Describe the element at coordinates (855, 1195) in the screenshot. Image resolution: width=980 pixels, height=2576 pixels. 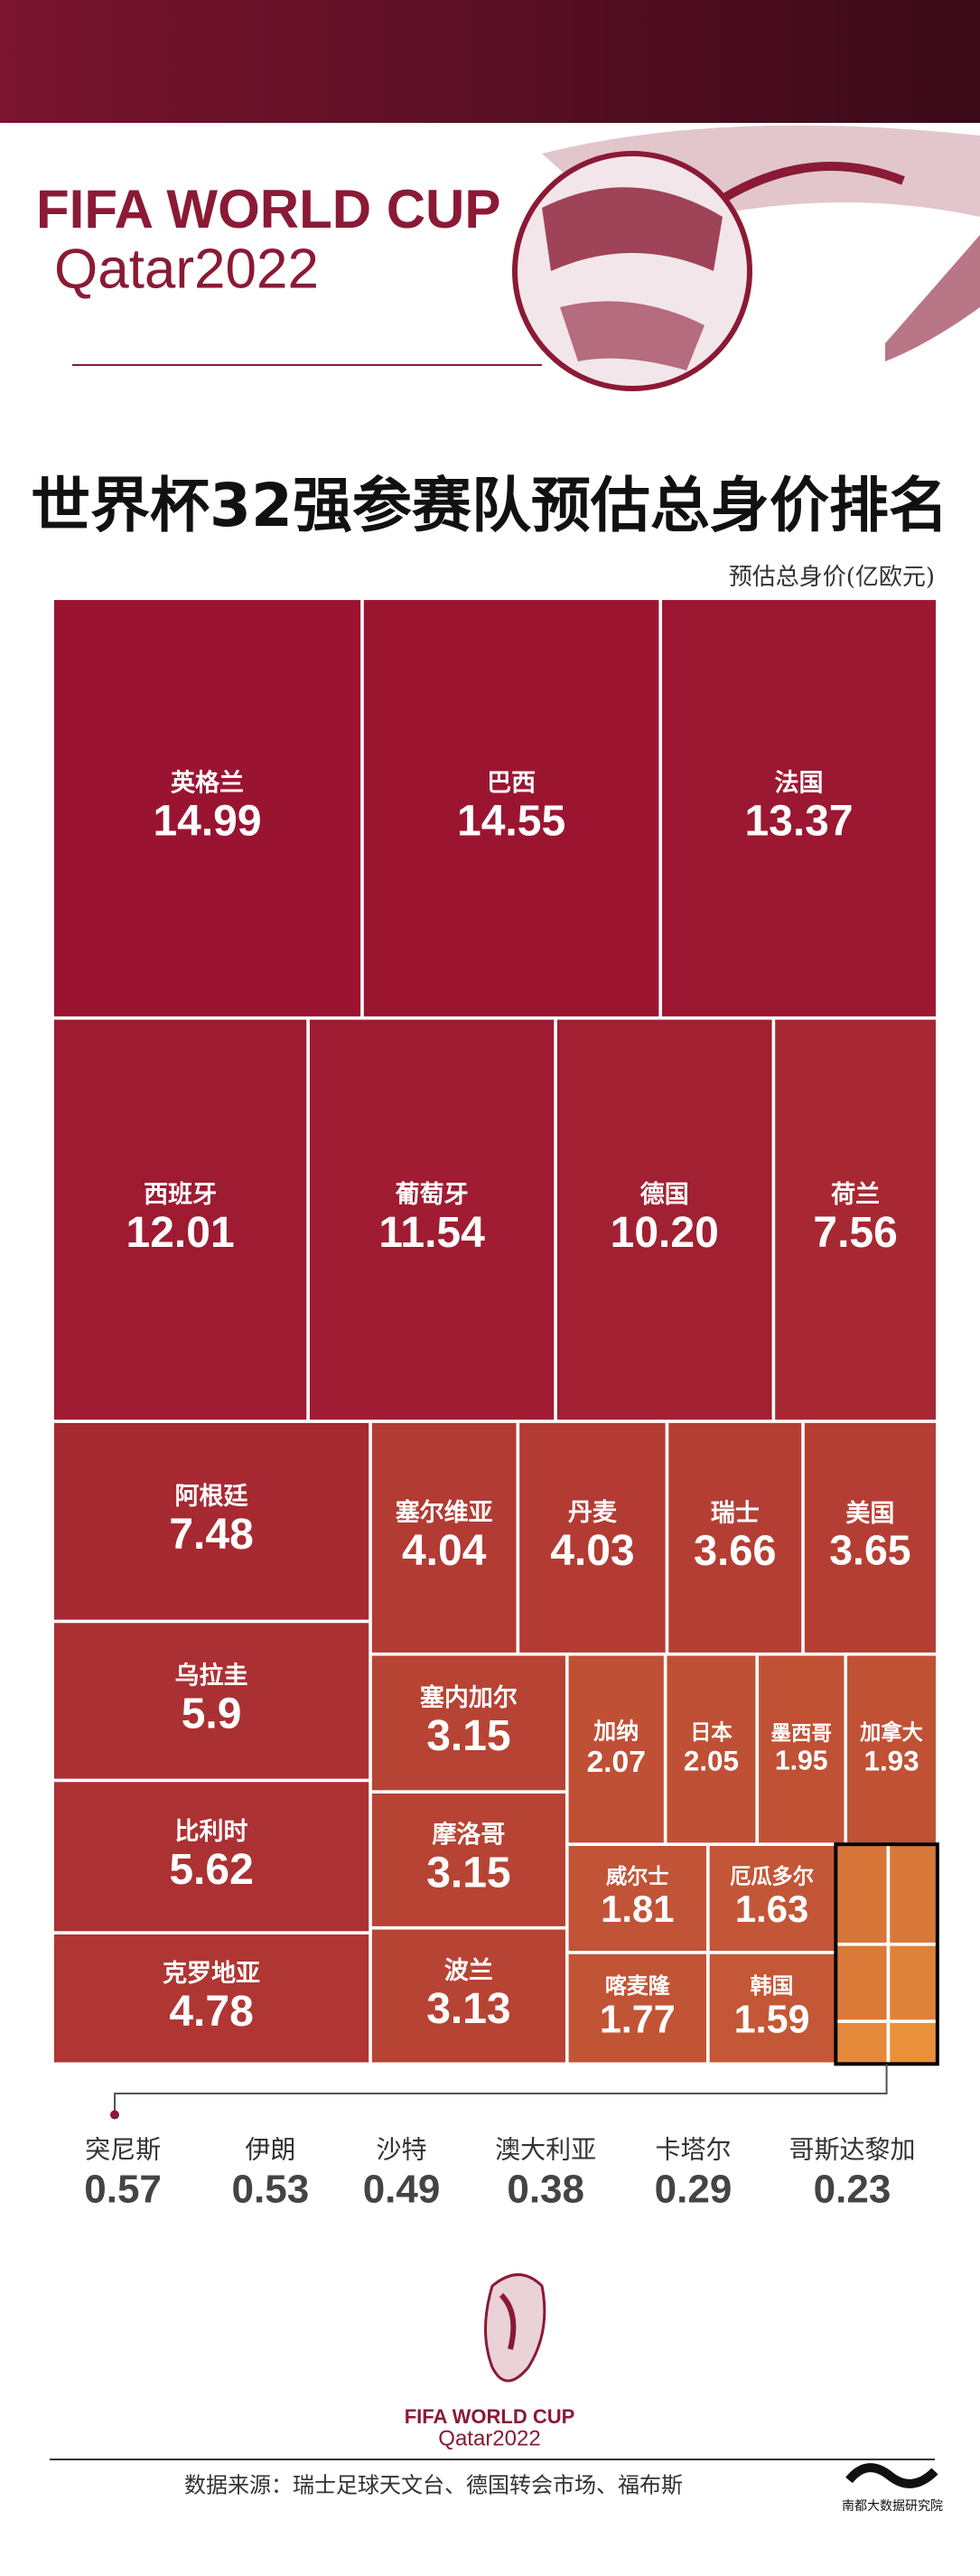
I see `team-name: 荷兰` at that location.